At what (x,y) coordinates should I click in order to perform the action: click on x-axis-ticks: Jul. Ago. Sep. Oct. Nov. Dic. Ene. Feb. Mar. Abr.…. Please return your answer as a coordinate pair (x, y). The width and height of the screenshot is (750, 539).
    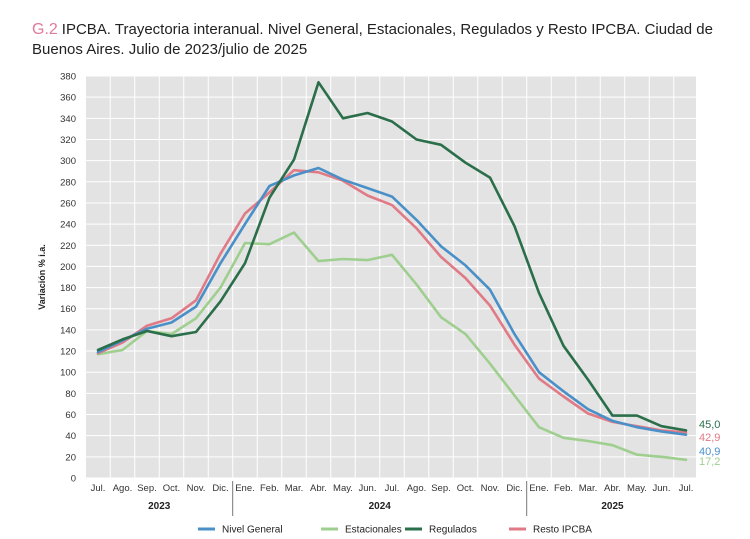
    Looking at the image, I should click on (392, 488).